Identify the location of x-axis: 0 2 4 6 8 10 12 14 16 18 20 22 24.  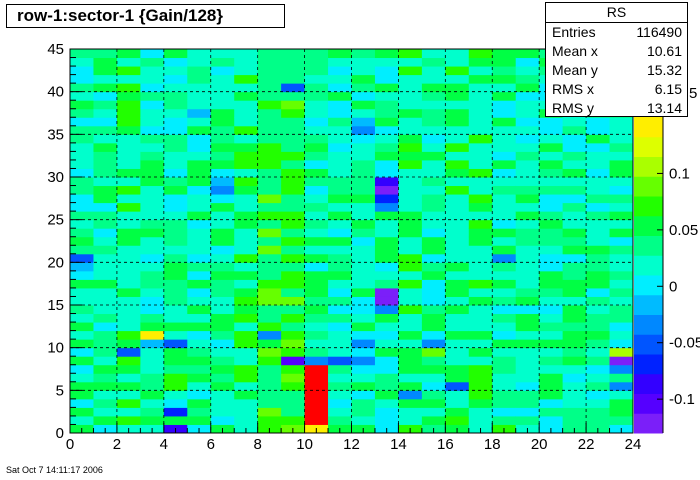
(353, 438).